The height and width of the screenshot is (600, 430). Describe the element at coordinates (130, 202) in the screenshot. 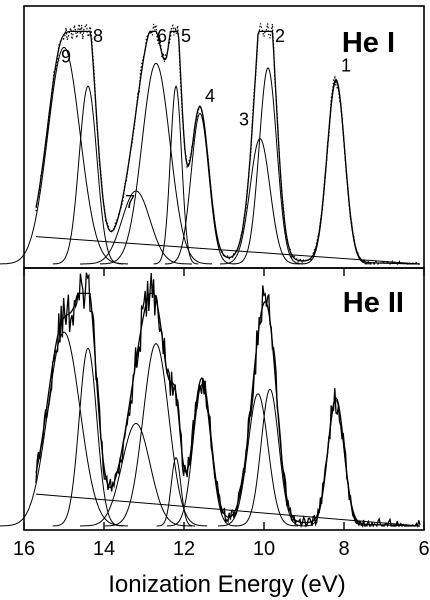

I see `peak-label-7: 7` at that location.